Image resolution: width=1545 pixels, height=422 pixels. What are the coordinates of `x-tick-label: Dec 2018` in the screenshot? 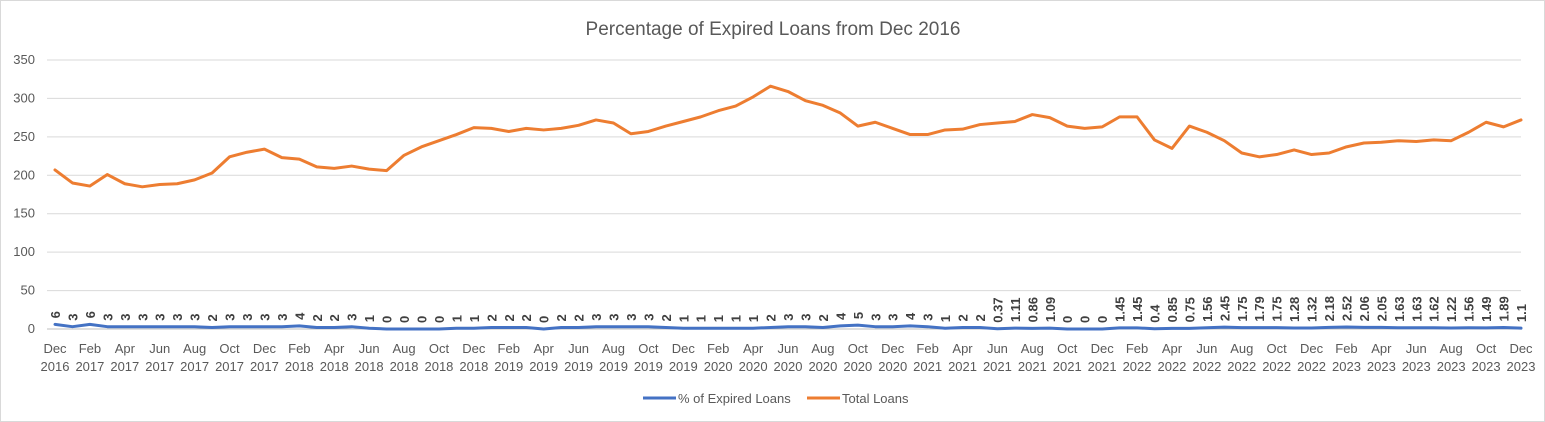 It's located at (473, 357).